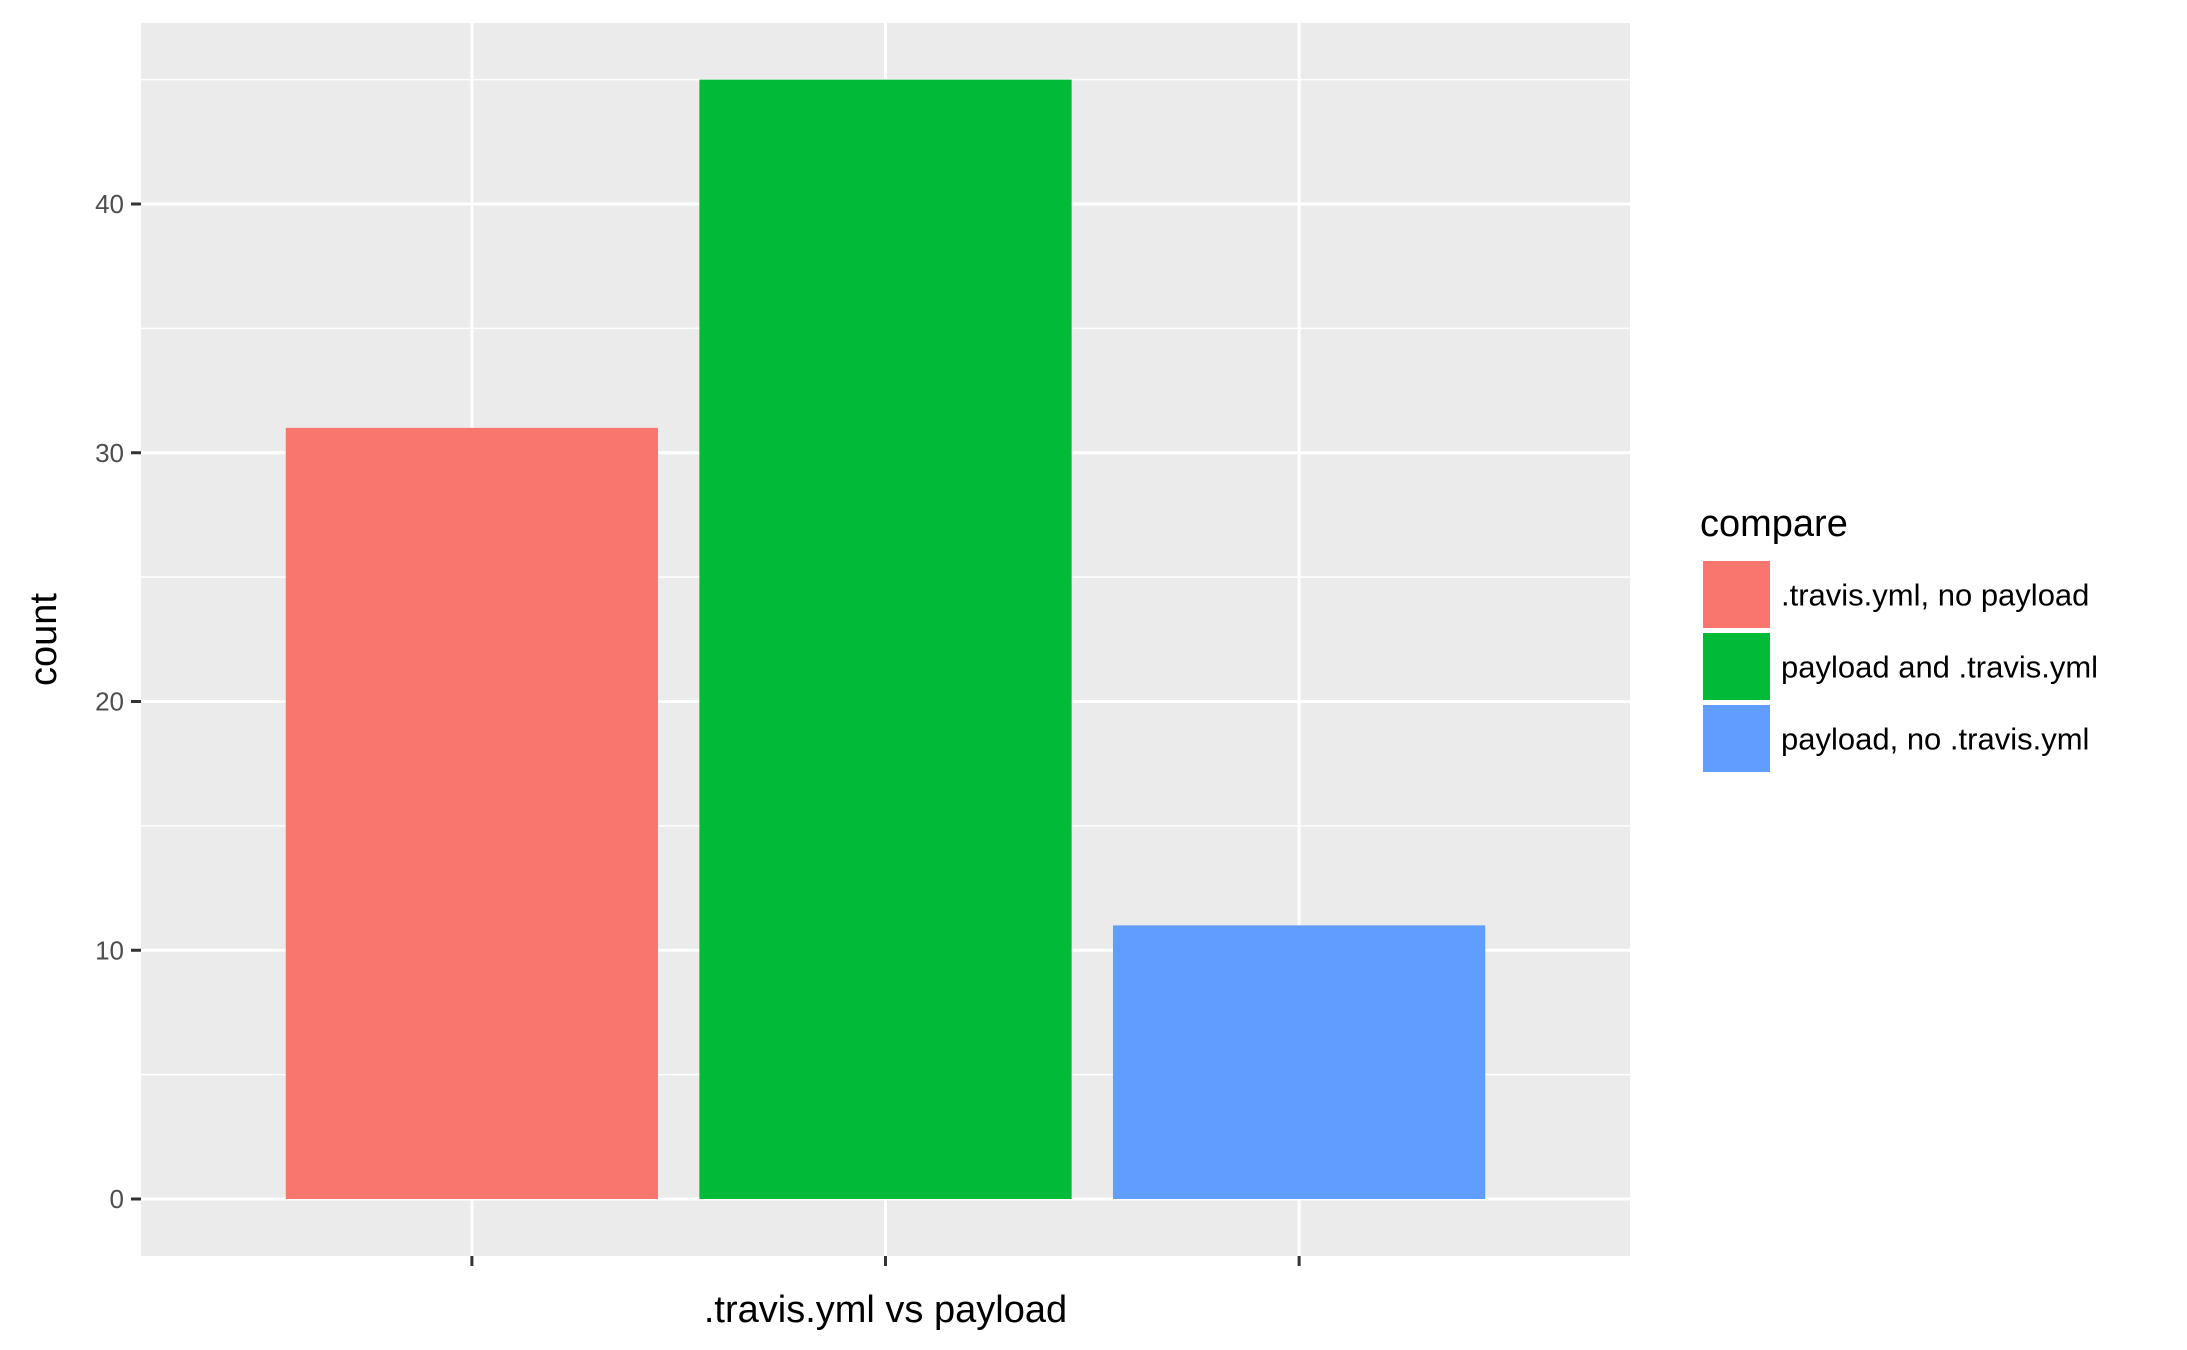  What do you see at coordinates (1935, 739) in the screenshot?
I see `legend-label-3: payload, no .travis.yml` at bounding box center [1935, 739].